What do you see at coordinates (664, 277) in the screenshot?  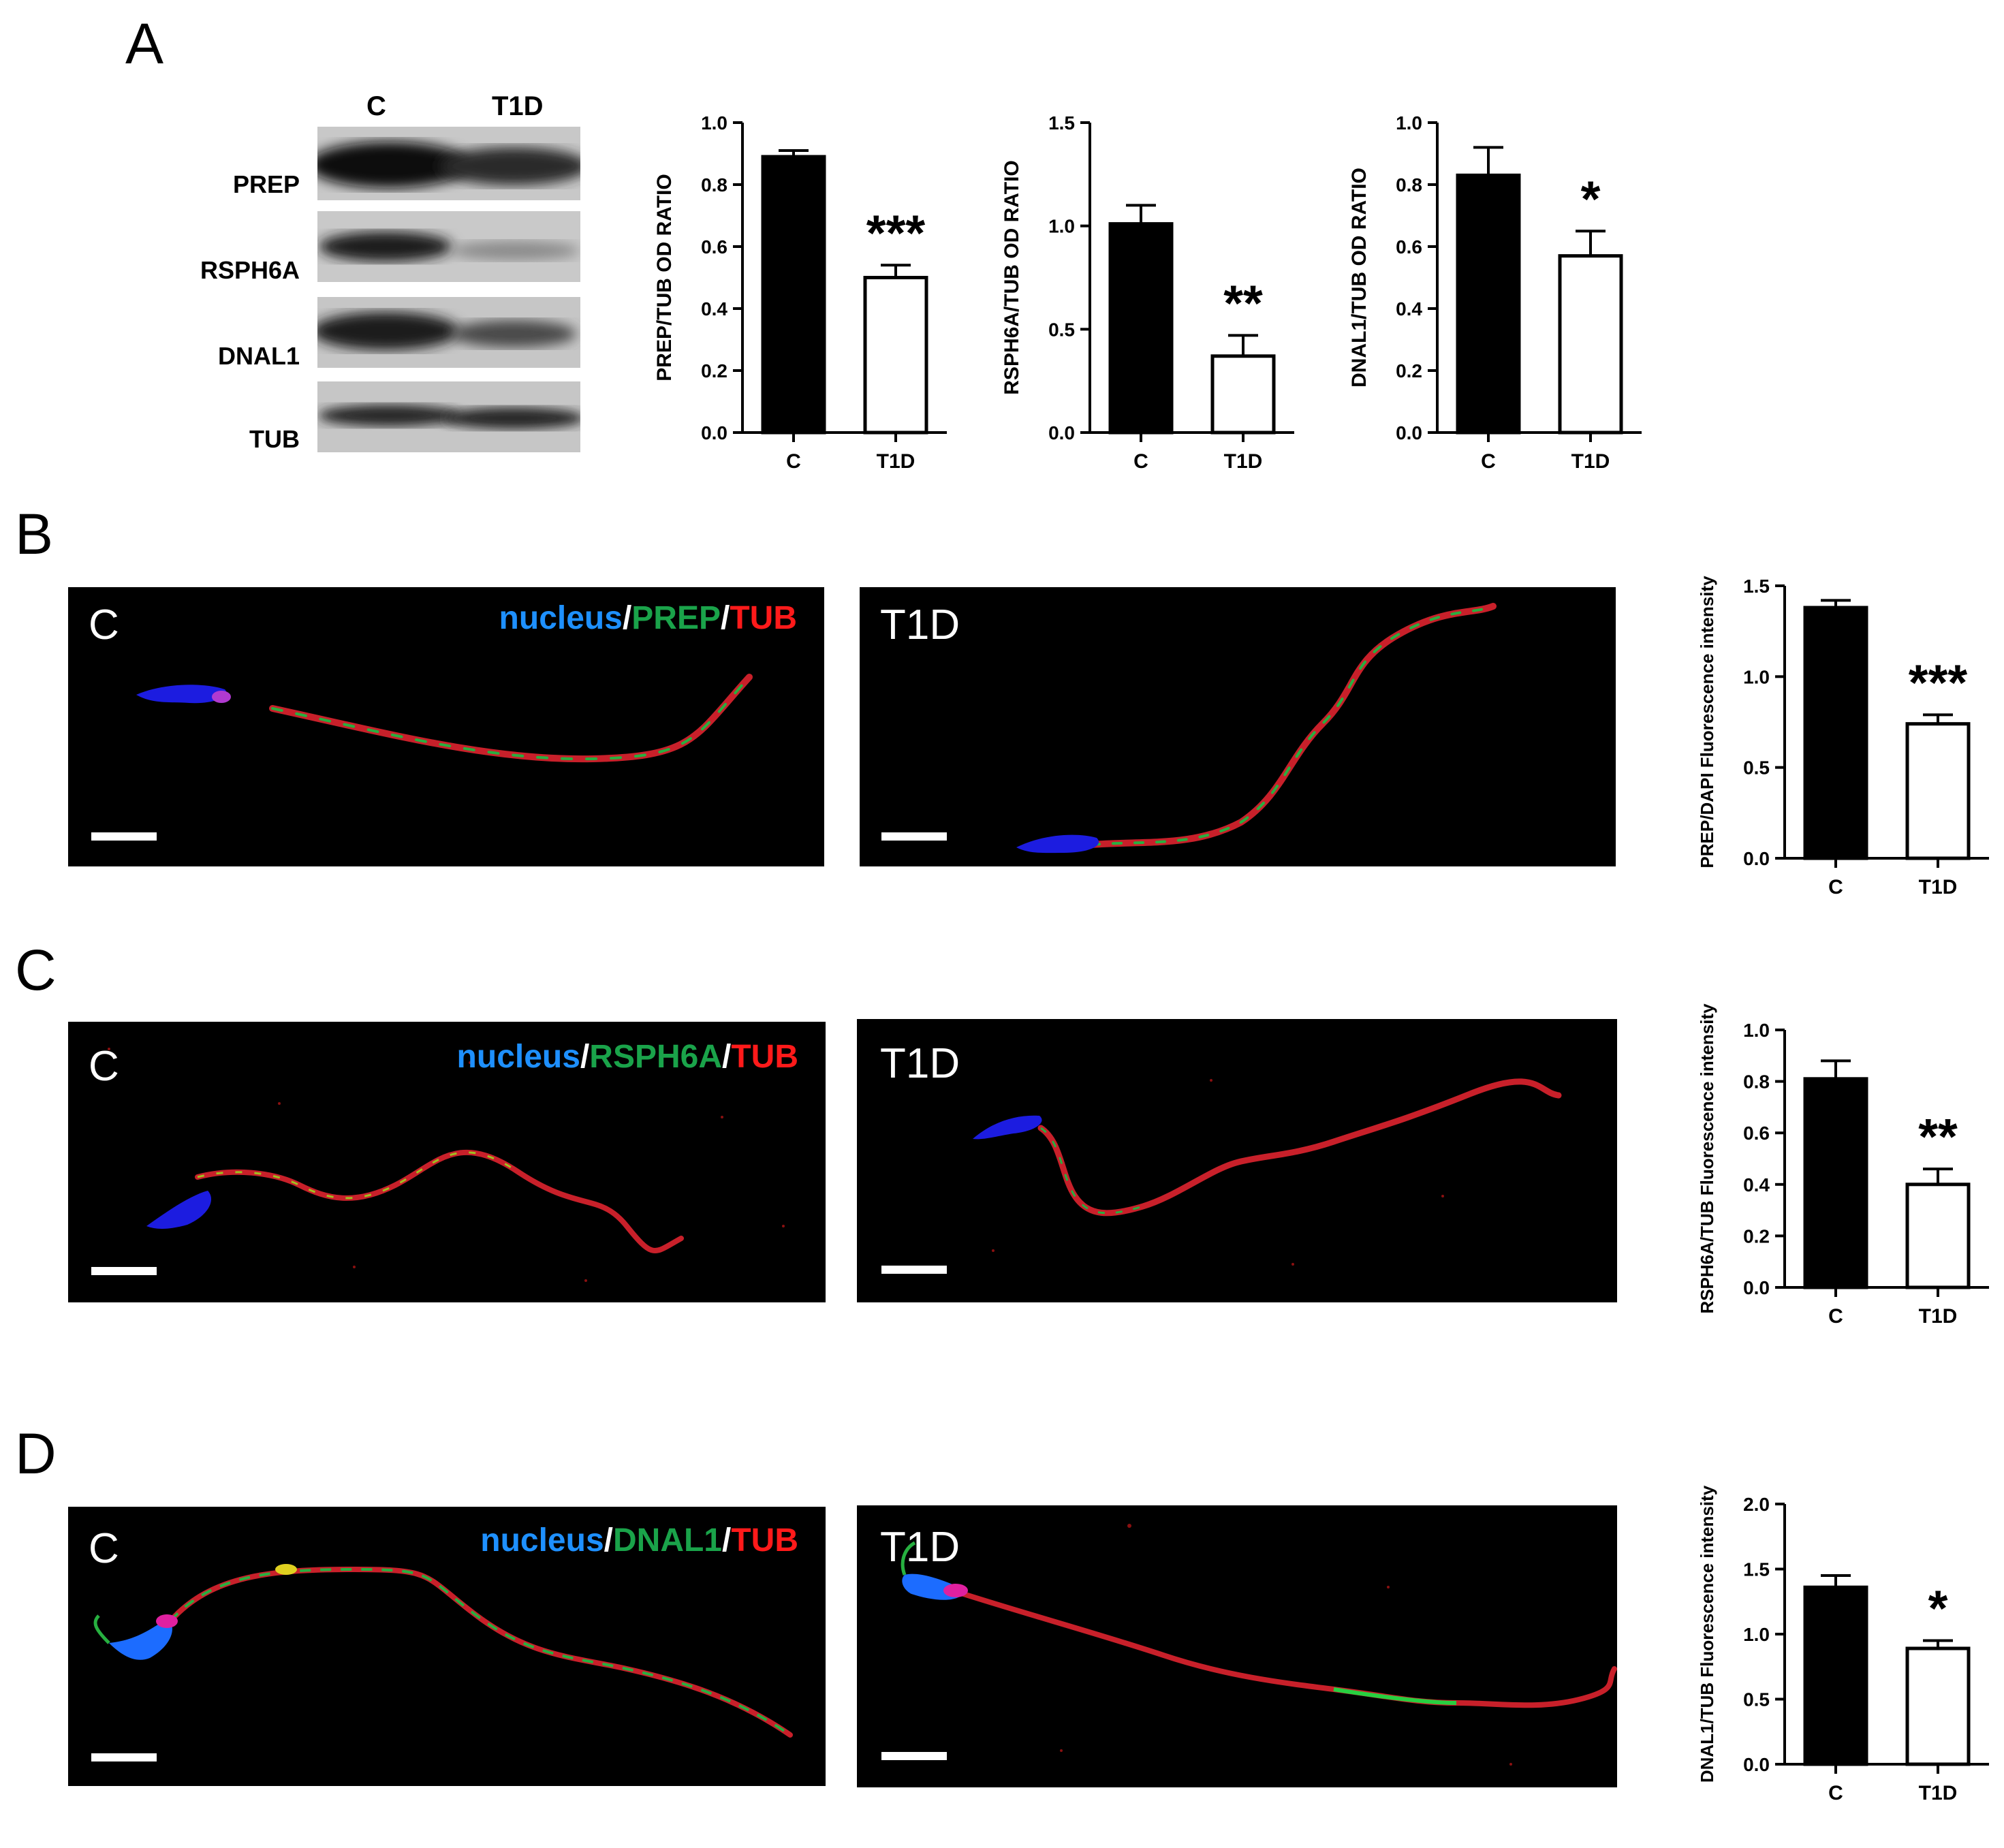 I see `y-axis-label: PREP/TUB OD RATIO` at bounding box center [664, 277].